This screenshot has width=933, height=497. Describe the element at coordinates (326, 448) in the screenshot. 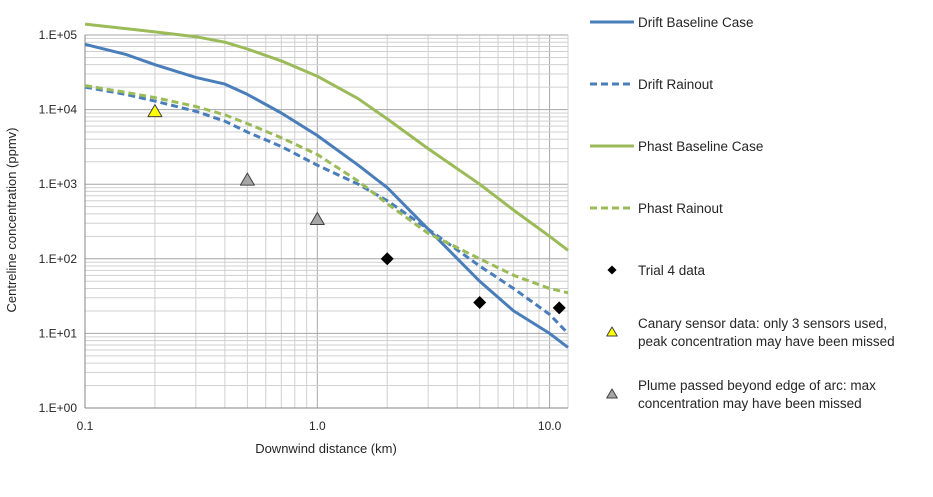

I see `x-axis-label: Downwind distance (km)` at that location.